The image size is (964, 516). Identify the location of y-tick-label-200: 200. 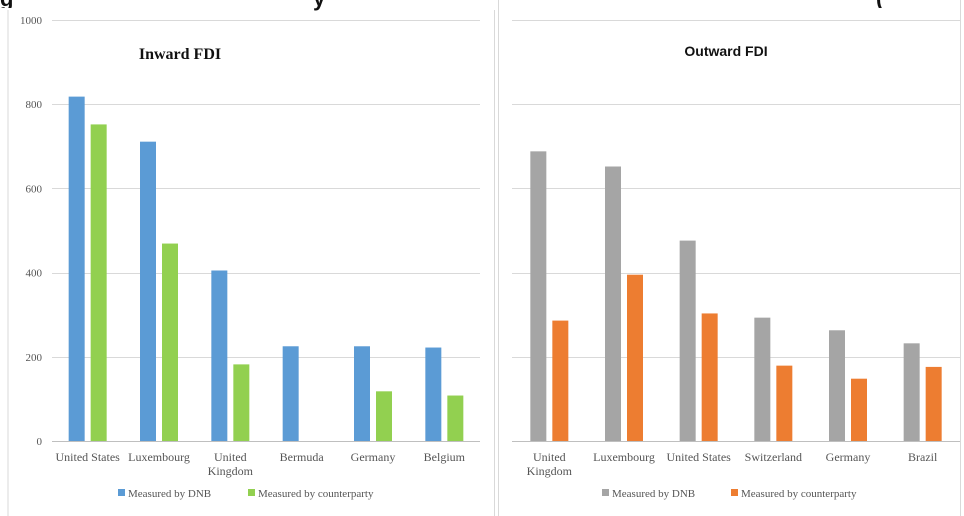
(34, 358).